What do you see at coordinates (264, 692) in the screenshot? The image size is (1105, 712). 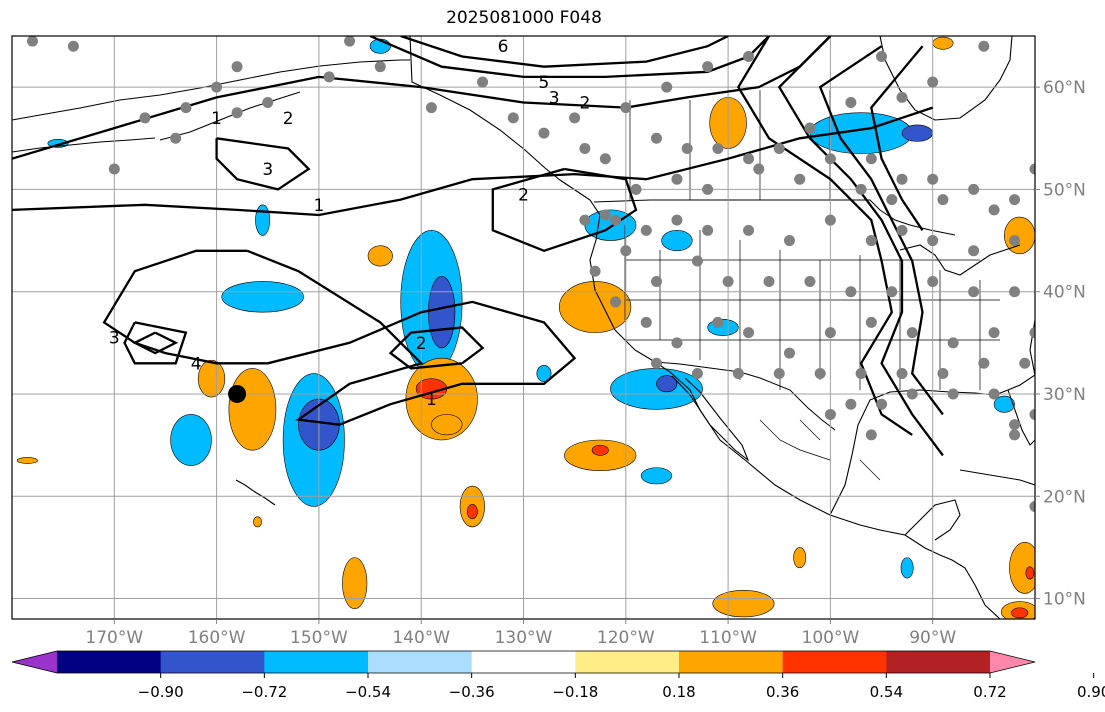 I see `colorbar-tick-label: −0.72` at bounding box center [264, 692].